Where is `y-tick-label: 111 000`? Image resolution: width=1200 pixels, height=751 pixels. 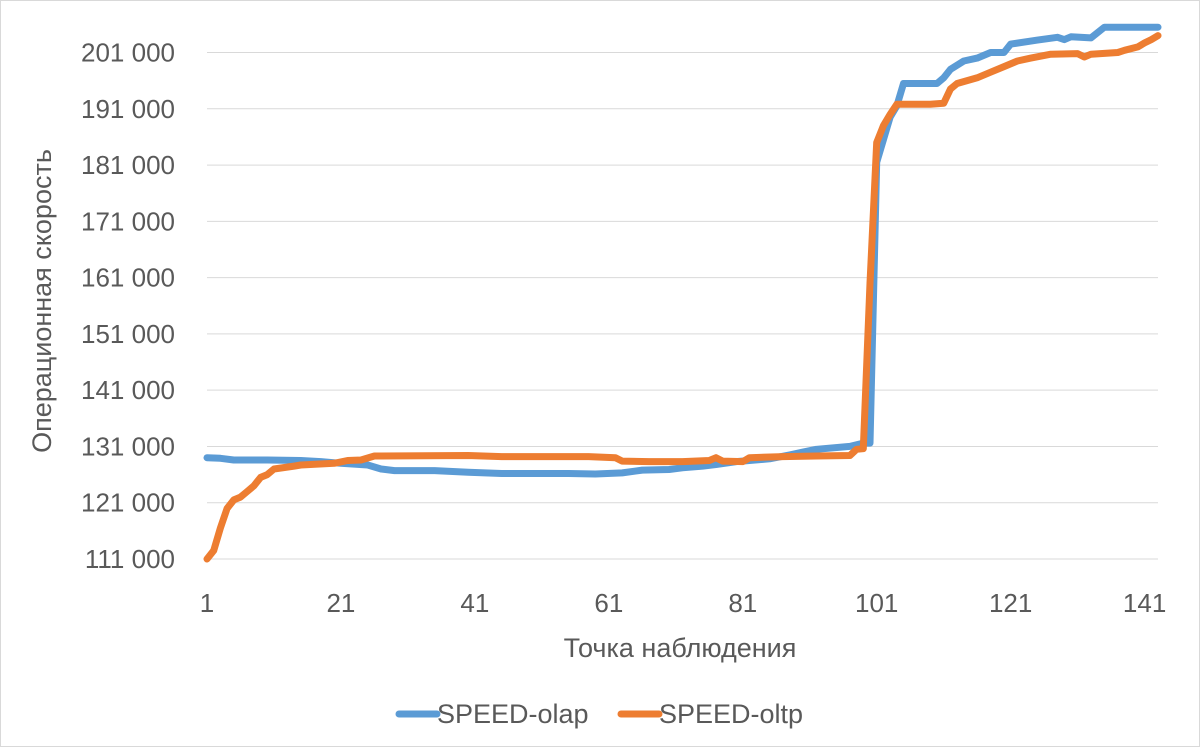 y-tick-label: 111 000 is located at coordinates (130, 559).